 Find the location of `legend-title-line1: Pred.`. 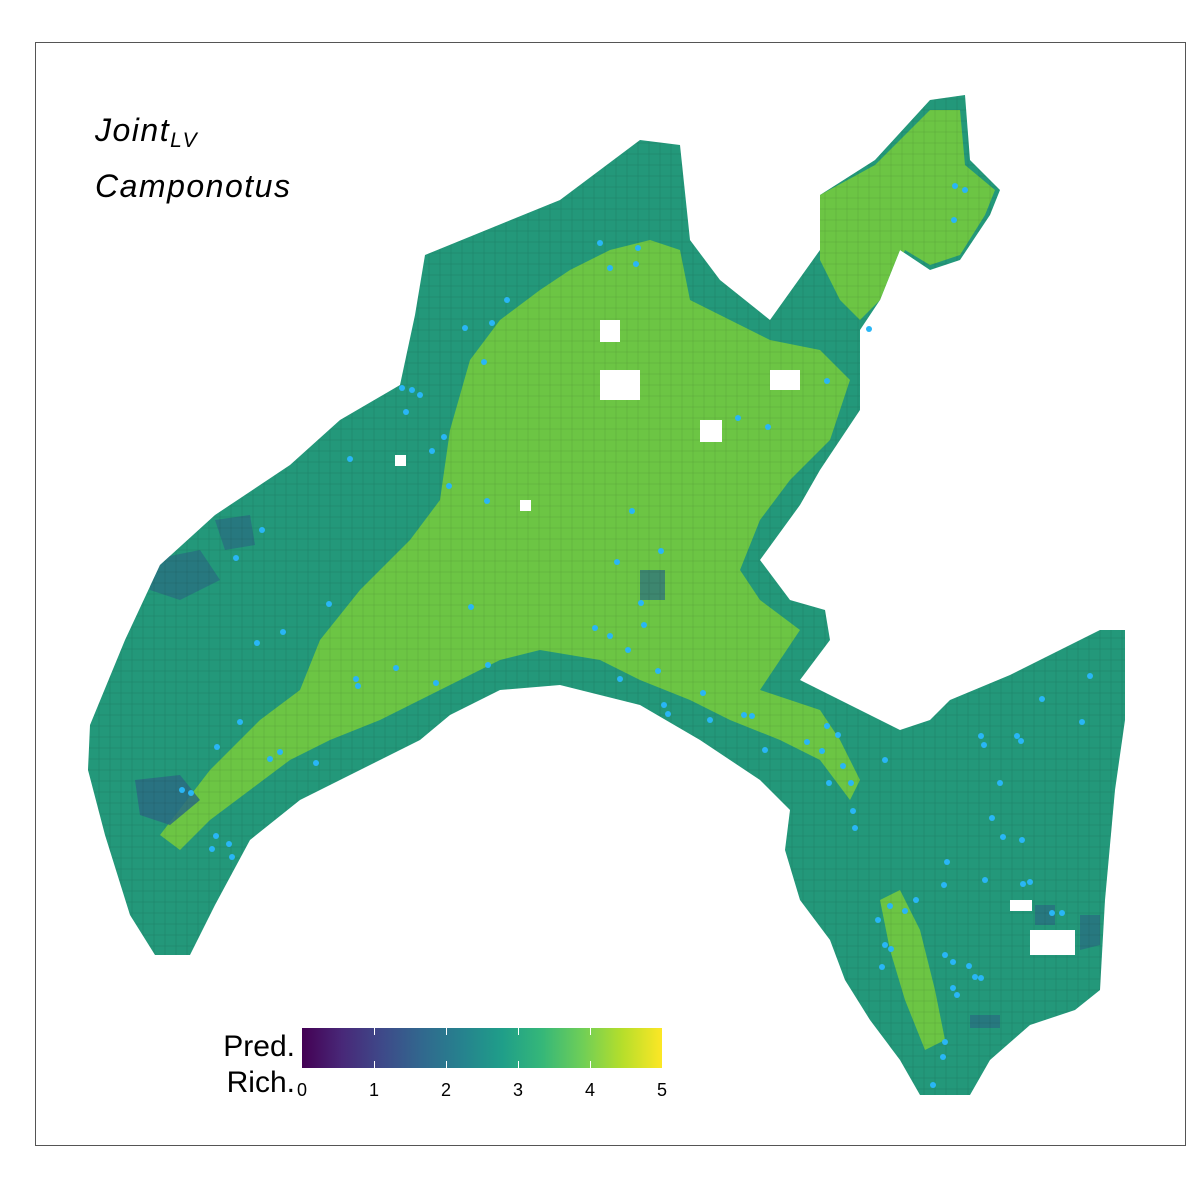

legend-title-line1: Pred. is located at coordinates (259, 1046).